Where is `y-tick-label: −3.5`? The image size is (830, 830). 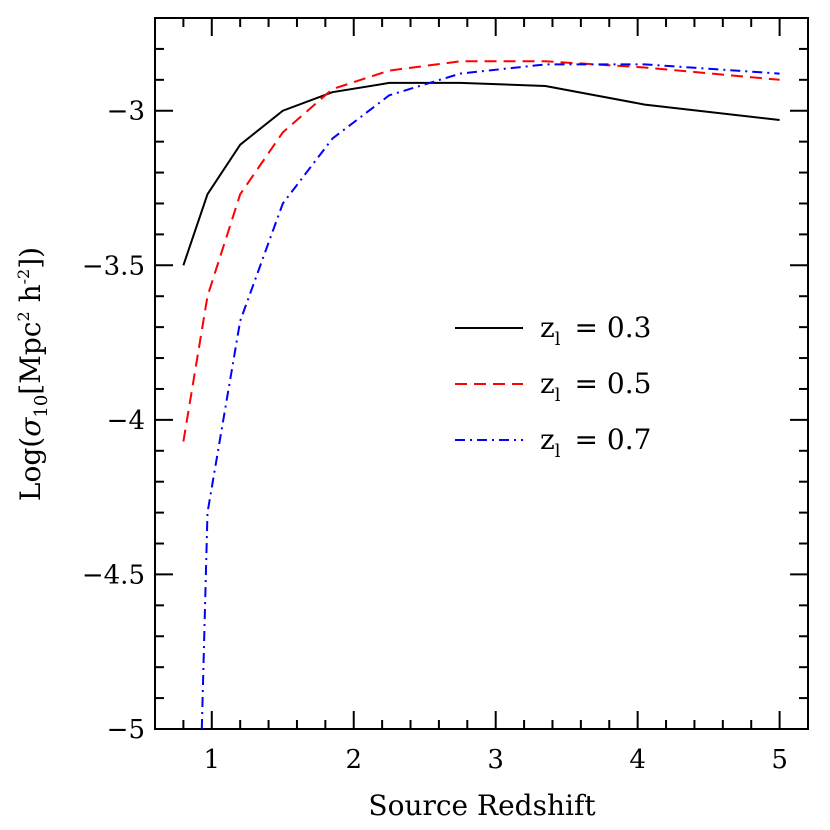
y-tick-label: −3.5 is located at coordinates (113, 266).